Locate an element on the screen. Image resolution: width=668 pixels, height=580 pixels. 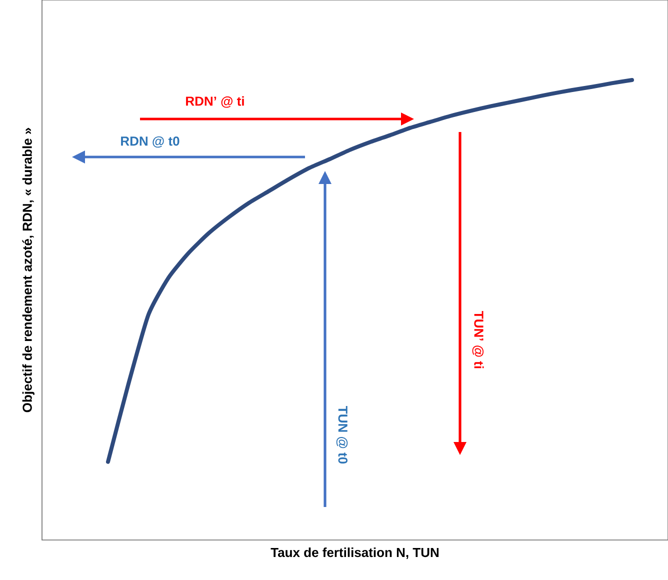
annotation: TUN @ t0 is located at coordinates (342, 435).